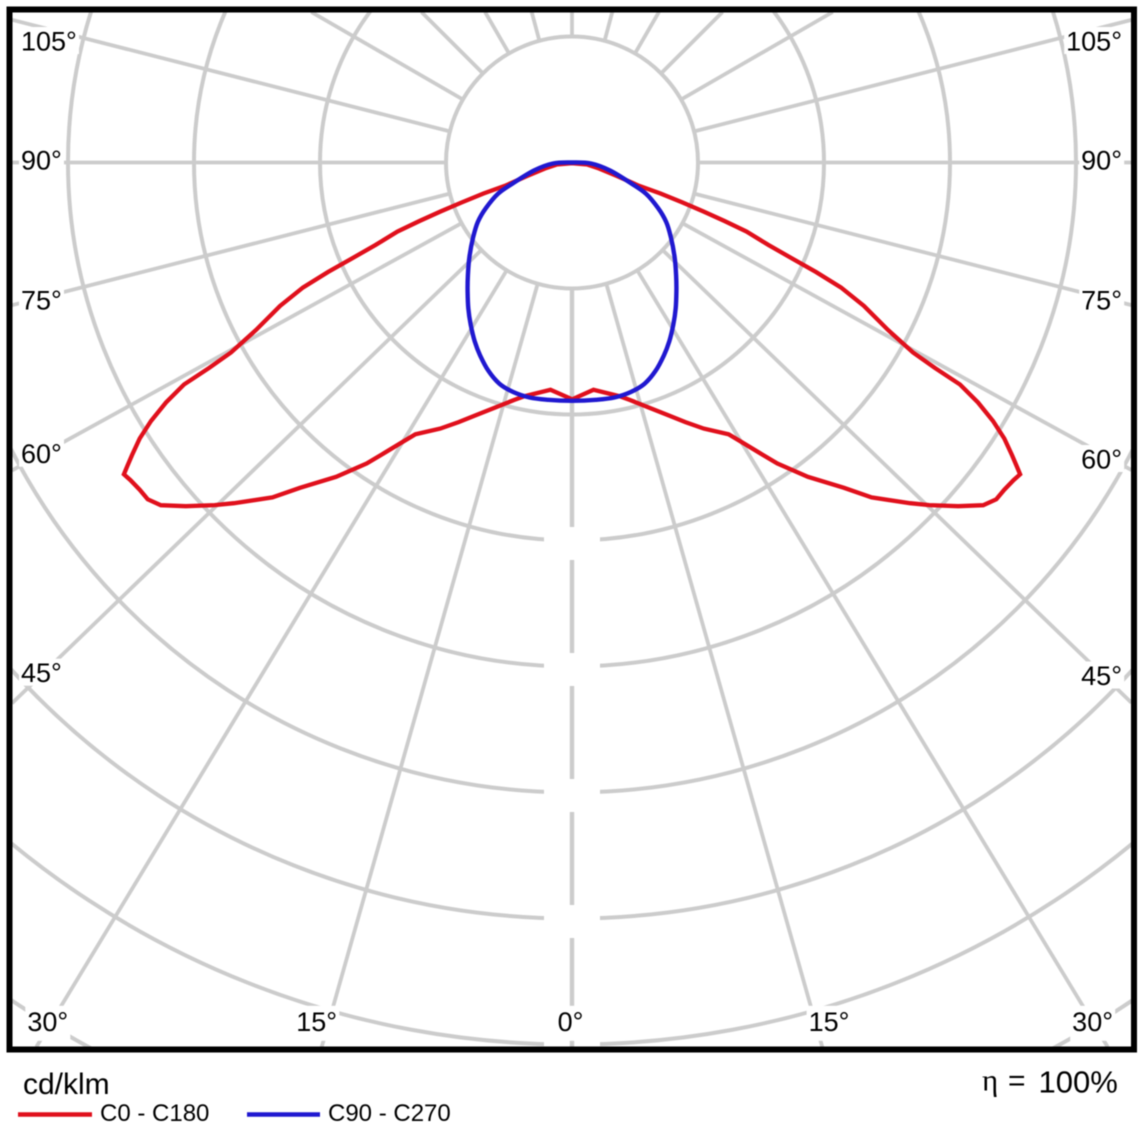  I want to click on svg-text: cd/klm, so click(66, 1084).